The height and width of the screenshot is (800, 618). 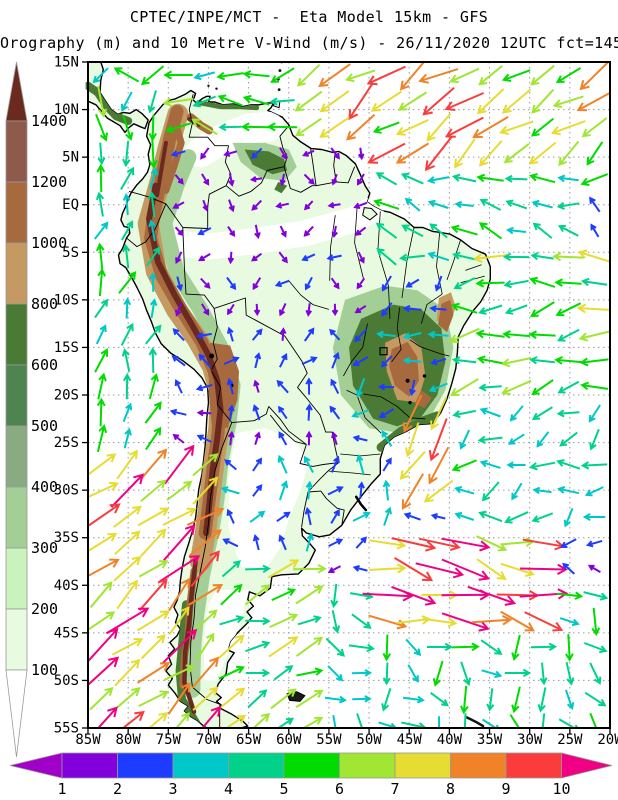 I want to click on falkland-islands, so click(x=296, y=696).